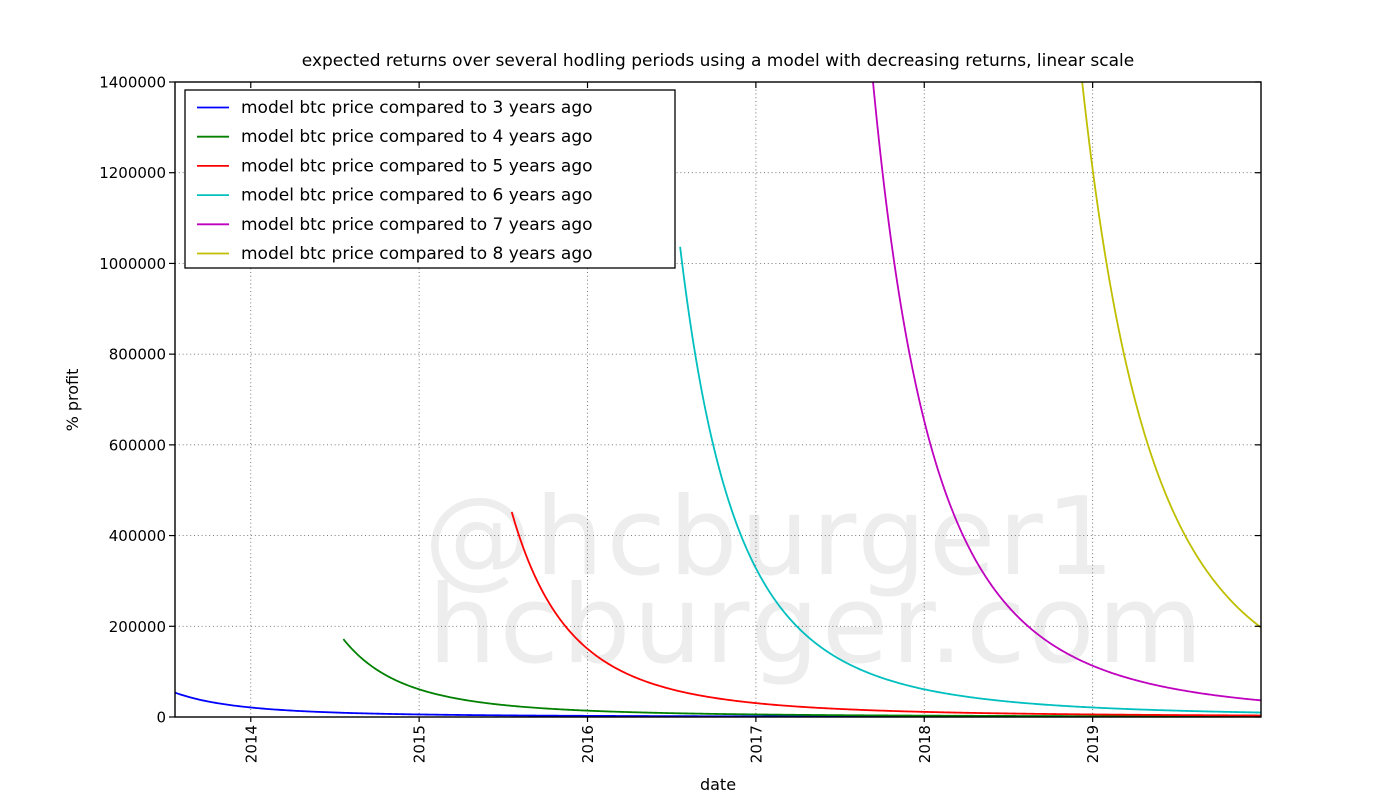  Describe the element at coordinates (1171, 355) in the screenshot. I see `series-line-8-years` at that location.